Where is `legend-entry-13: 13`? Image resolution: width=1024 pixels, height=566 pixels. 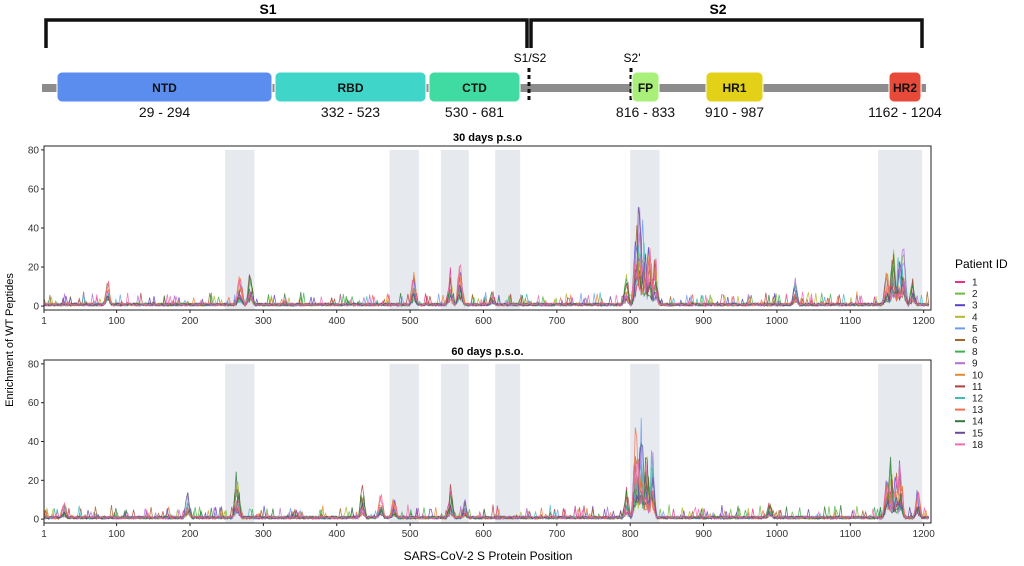 legend-entry-13: 13 is located at coordinates (978, 410).